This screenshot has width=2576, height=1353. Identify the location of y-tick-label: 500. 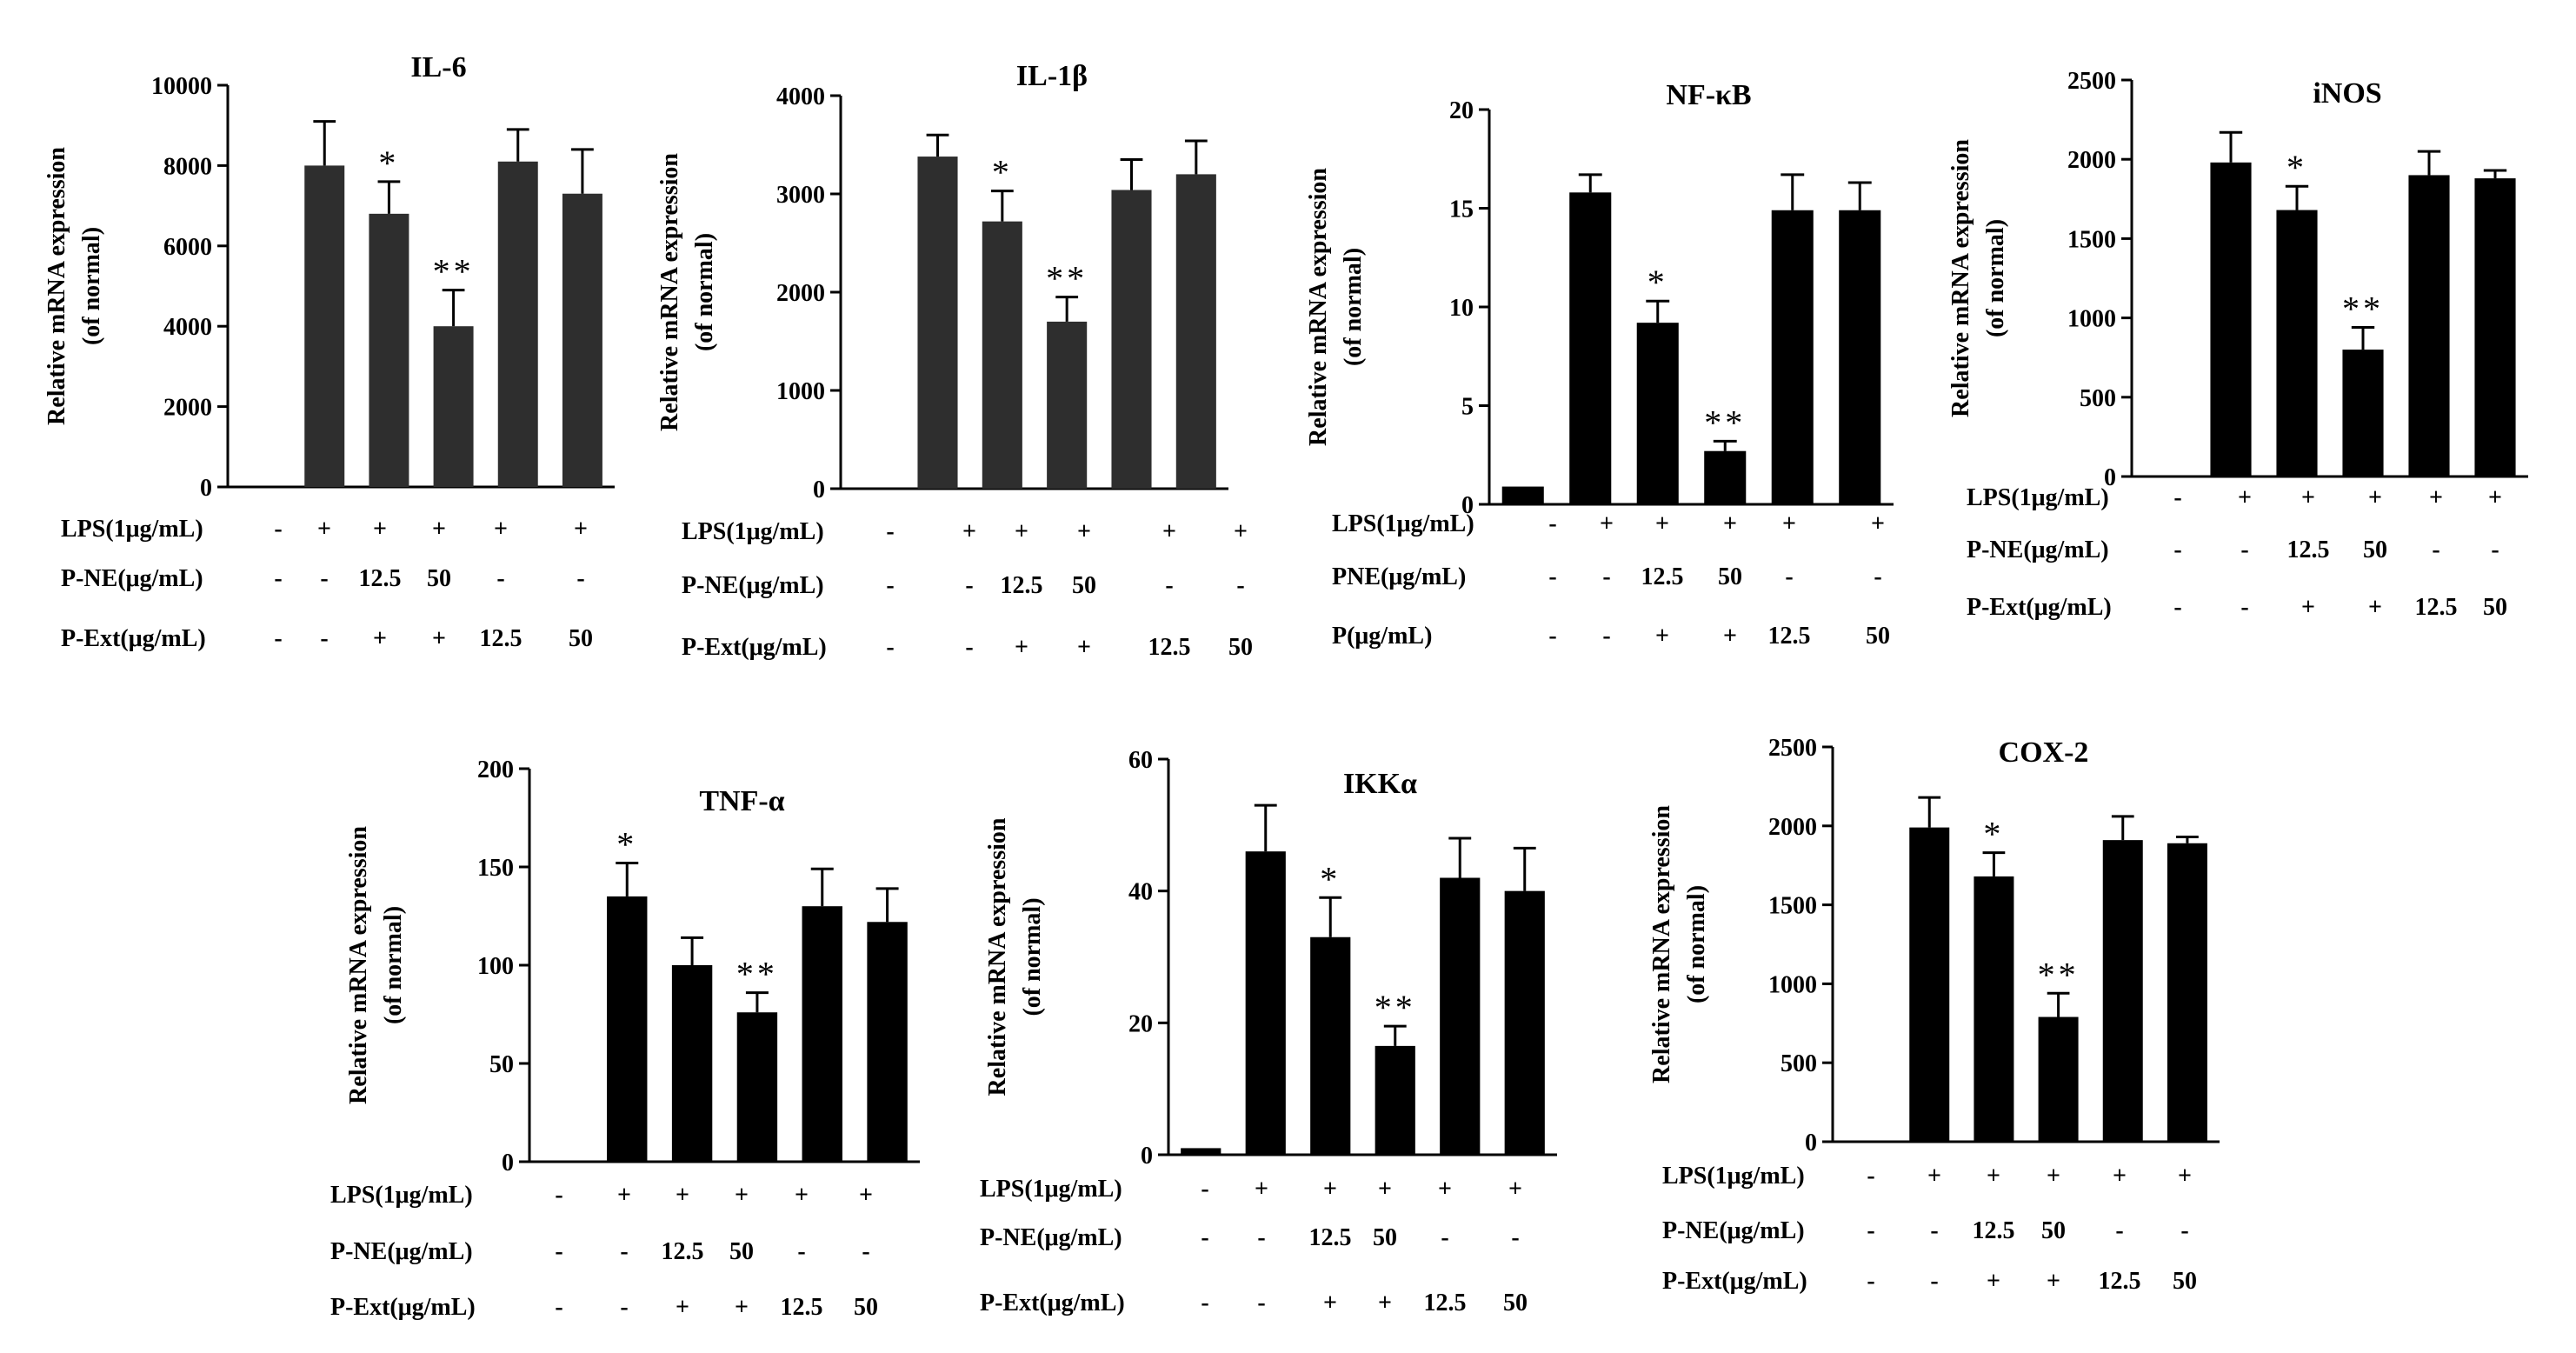
(1799, 1064).